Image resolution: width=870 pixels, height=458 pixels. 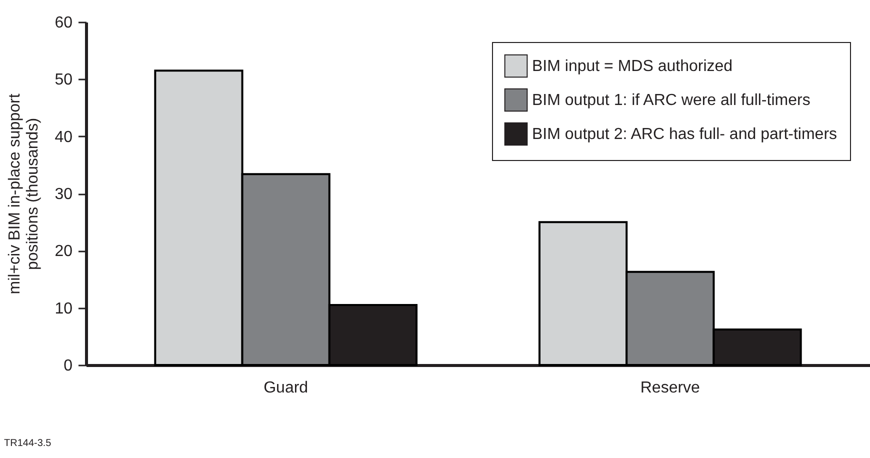 What do you see at coordinates (286, 388) in the screenshot?
I see `x-tick-label: Guard` at bounding box center [286, 388].